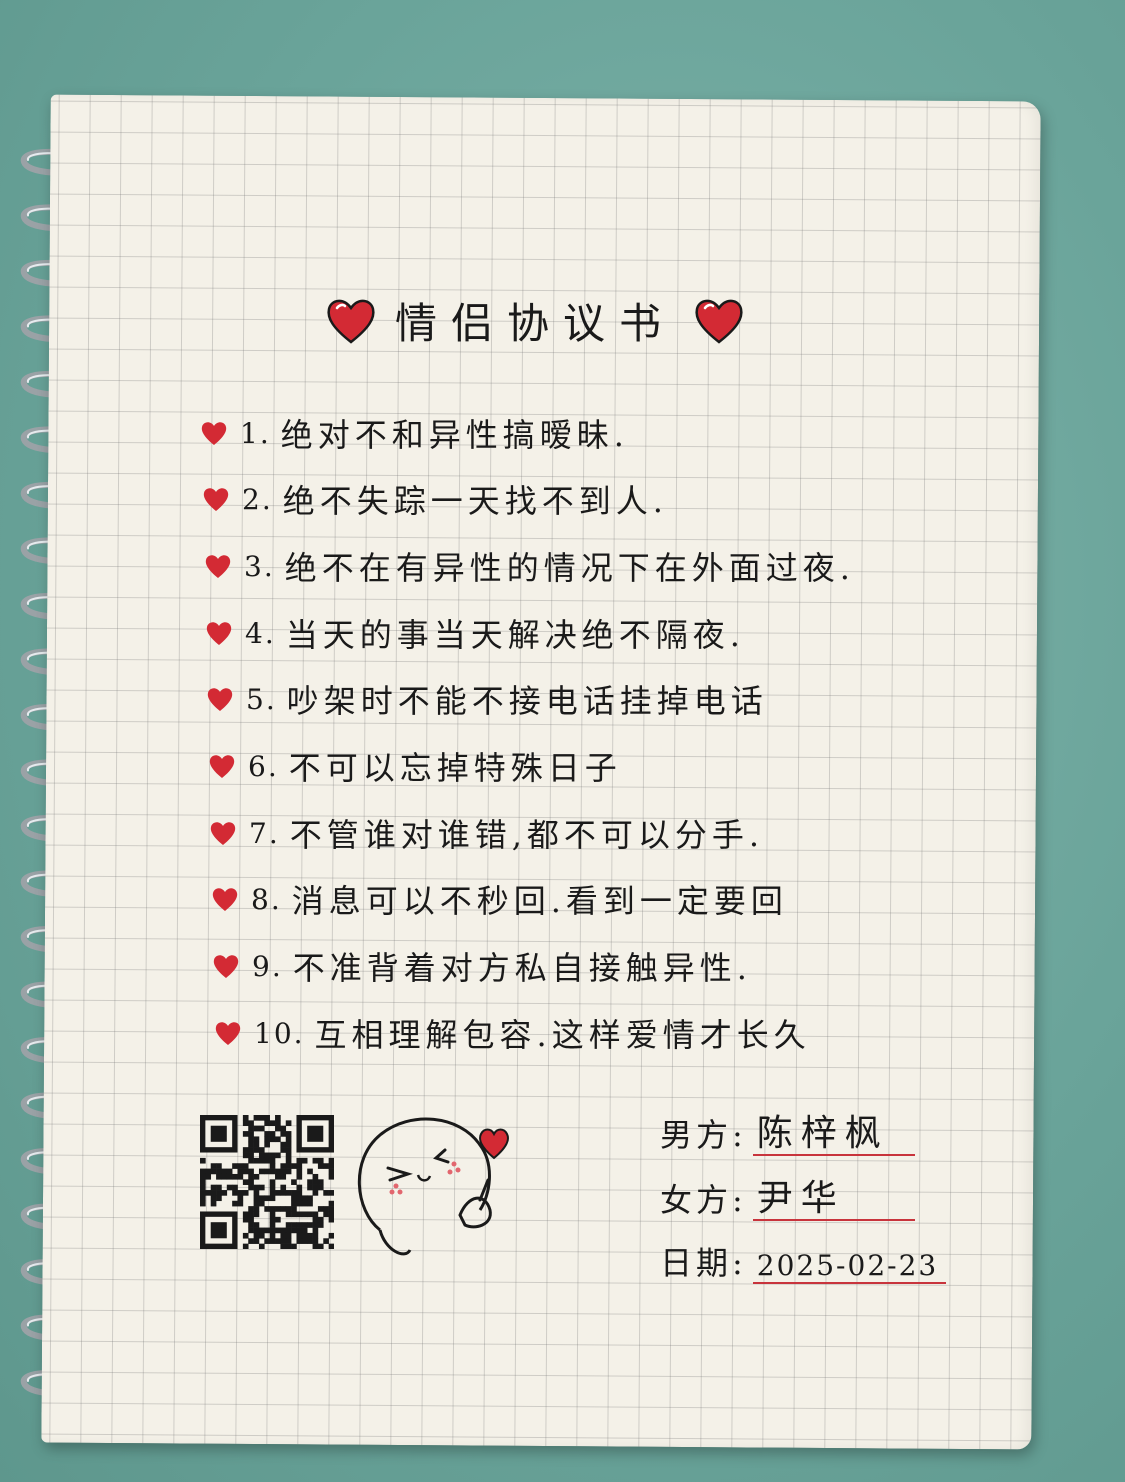 The image size is (1125, 1482). What do you see at coordinates (534, 323) in the screenshot?
I see `page-title: 情侣协议书` at bounding box center [534, 323].